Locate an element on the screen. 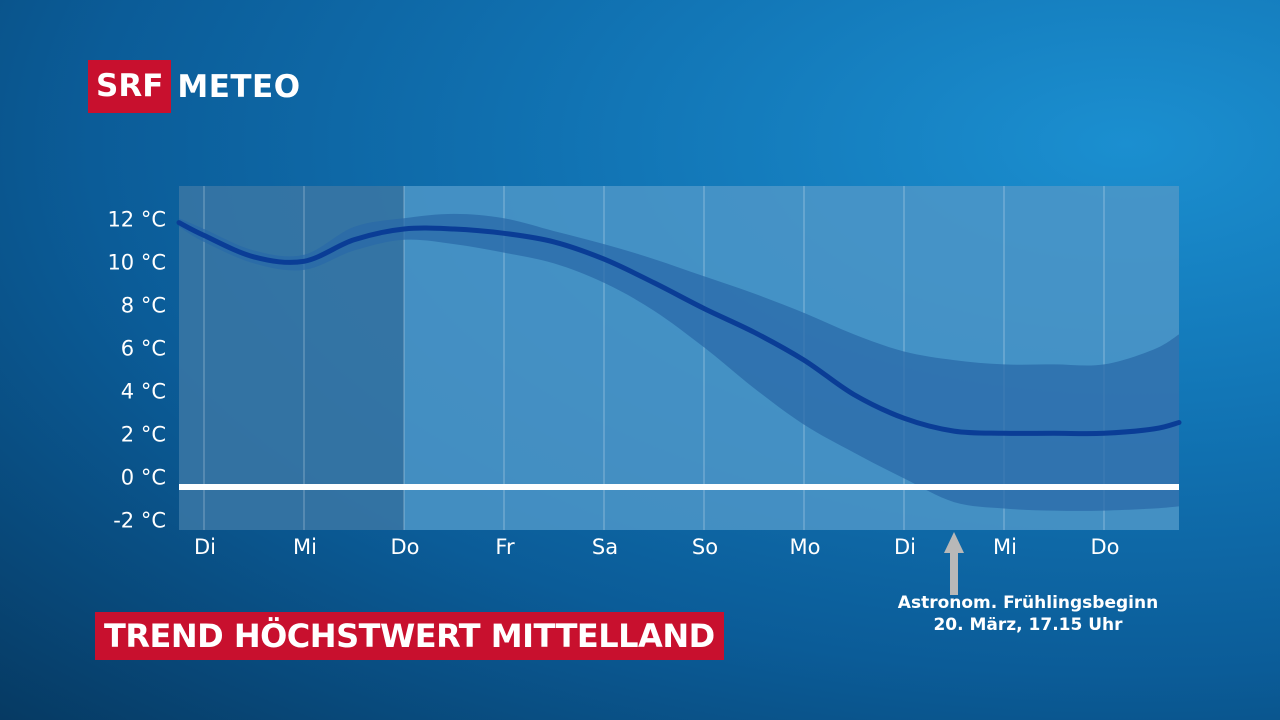 The width and height of the screenshot is (1280, 720). y-tick-label: 2 °C is located at coordinates (143, 434).